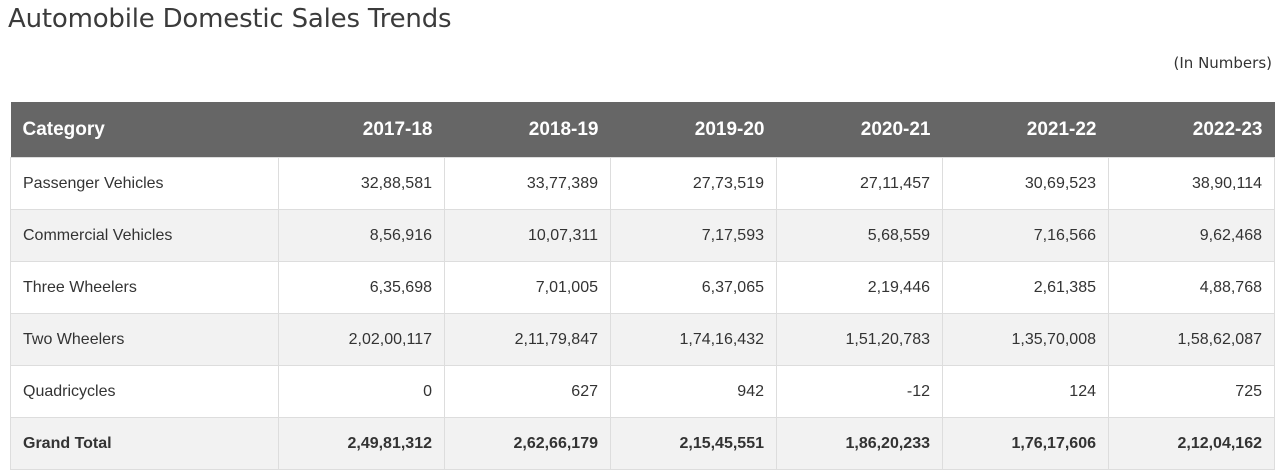 This screenshot has width=1280, height=476. Describe the element at coordinates (859, 443) in the screenshot. I see `total-cell: 1,86,20,233` at that location.